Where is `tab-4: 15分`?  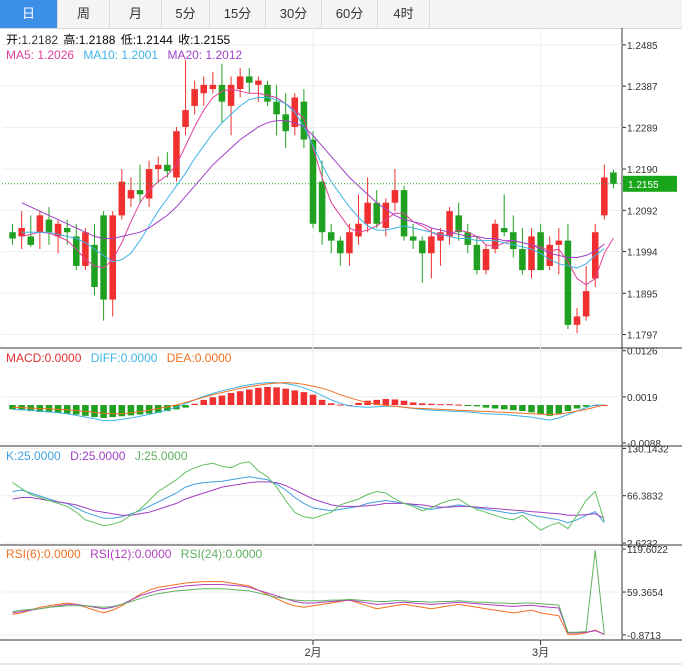 tab-4: 15分 is located at coordinates (238, 14).